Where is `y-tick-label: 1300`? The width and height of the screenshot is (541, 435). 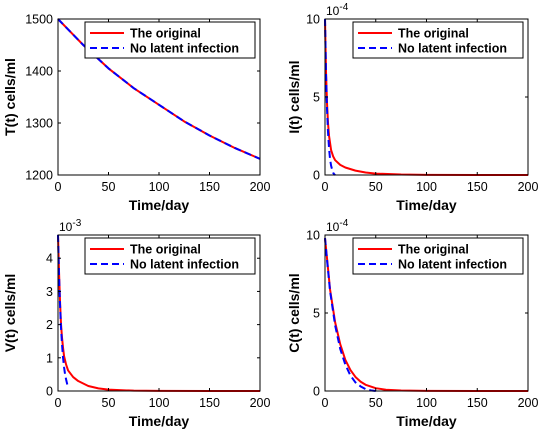
y-tick-label: 1300 is located at coordinates (39, 124).